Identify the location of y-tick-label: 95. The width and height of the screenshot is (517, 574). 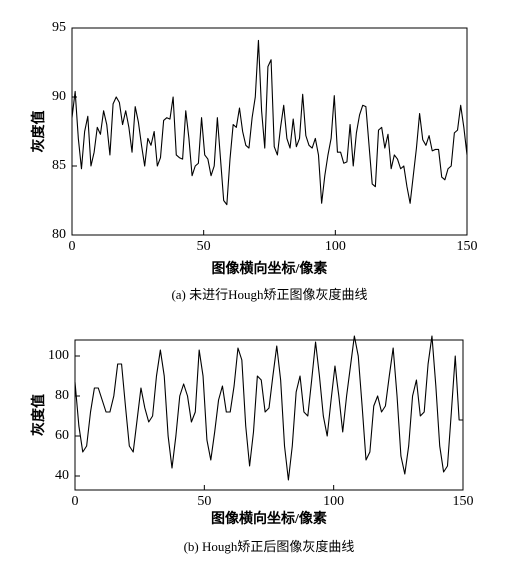
(59, 27).